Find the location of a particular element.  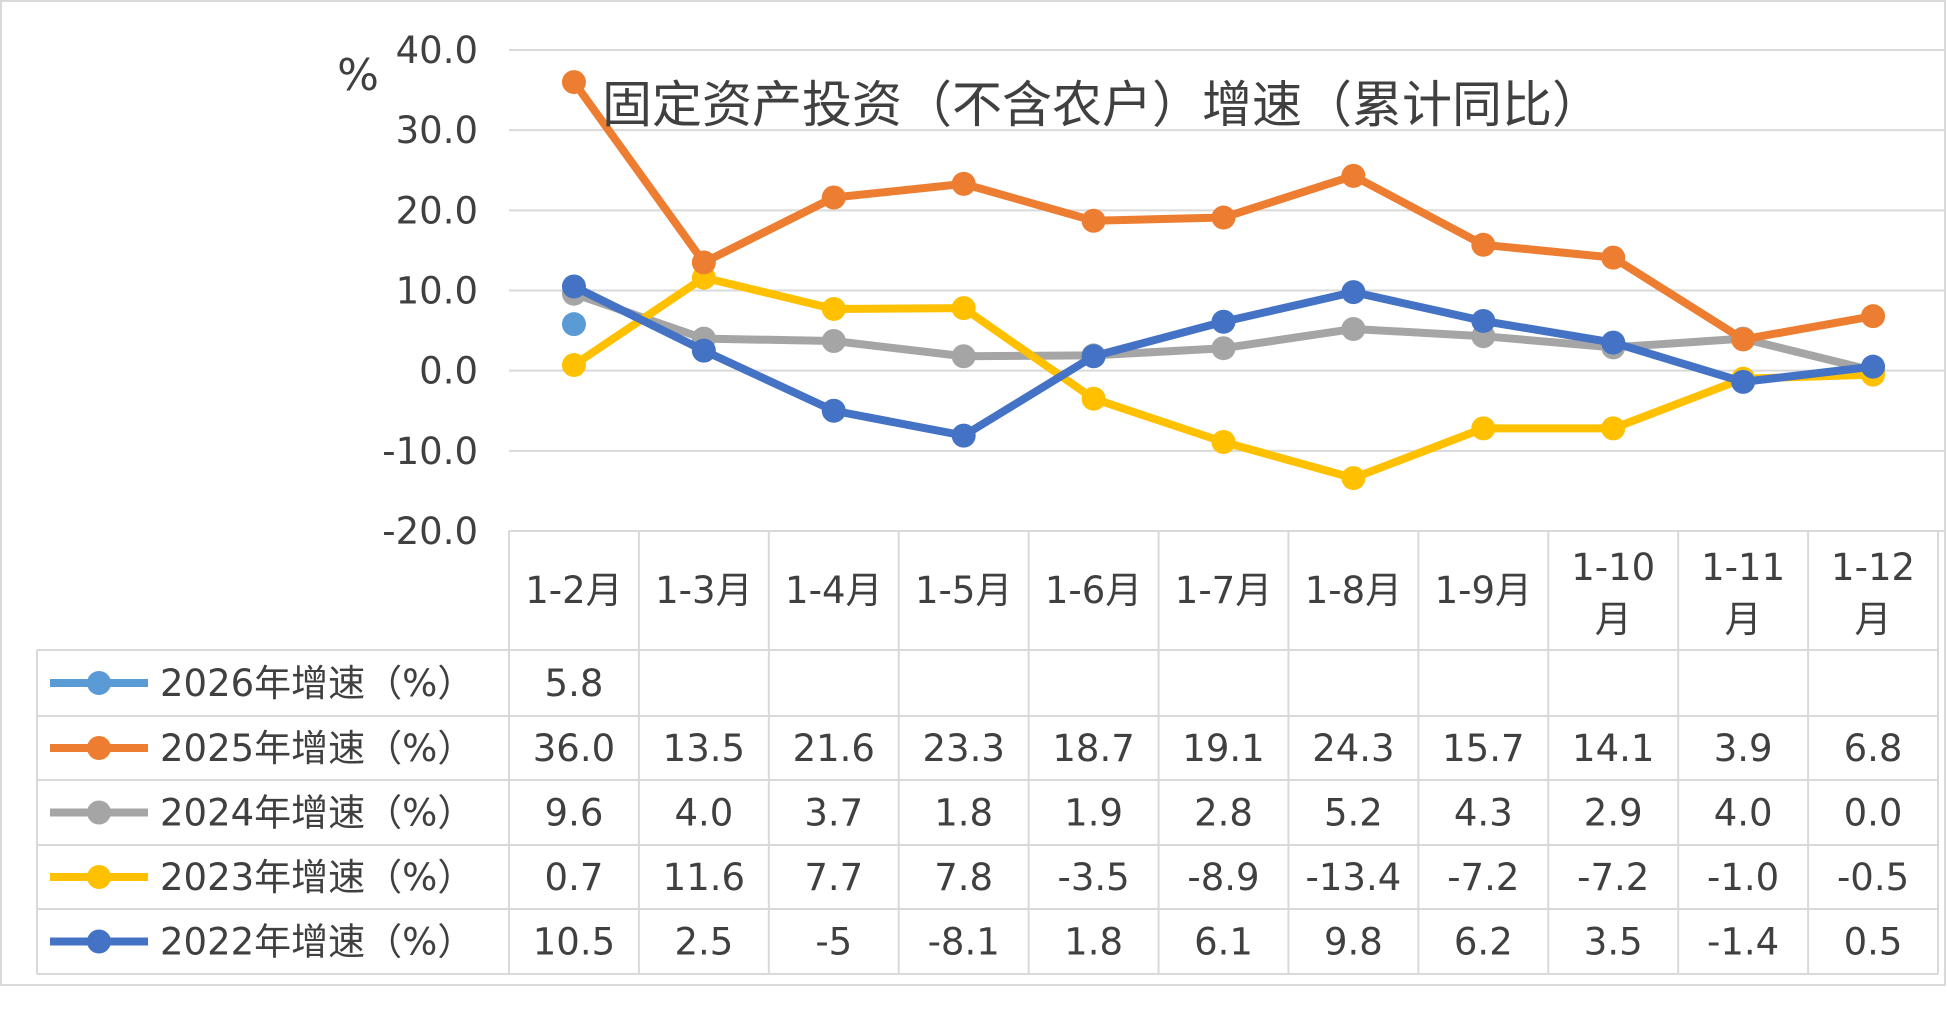

data-label: -1.0 is located at coordinates (1743, 877).